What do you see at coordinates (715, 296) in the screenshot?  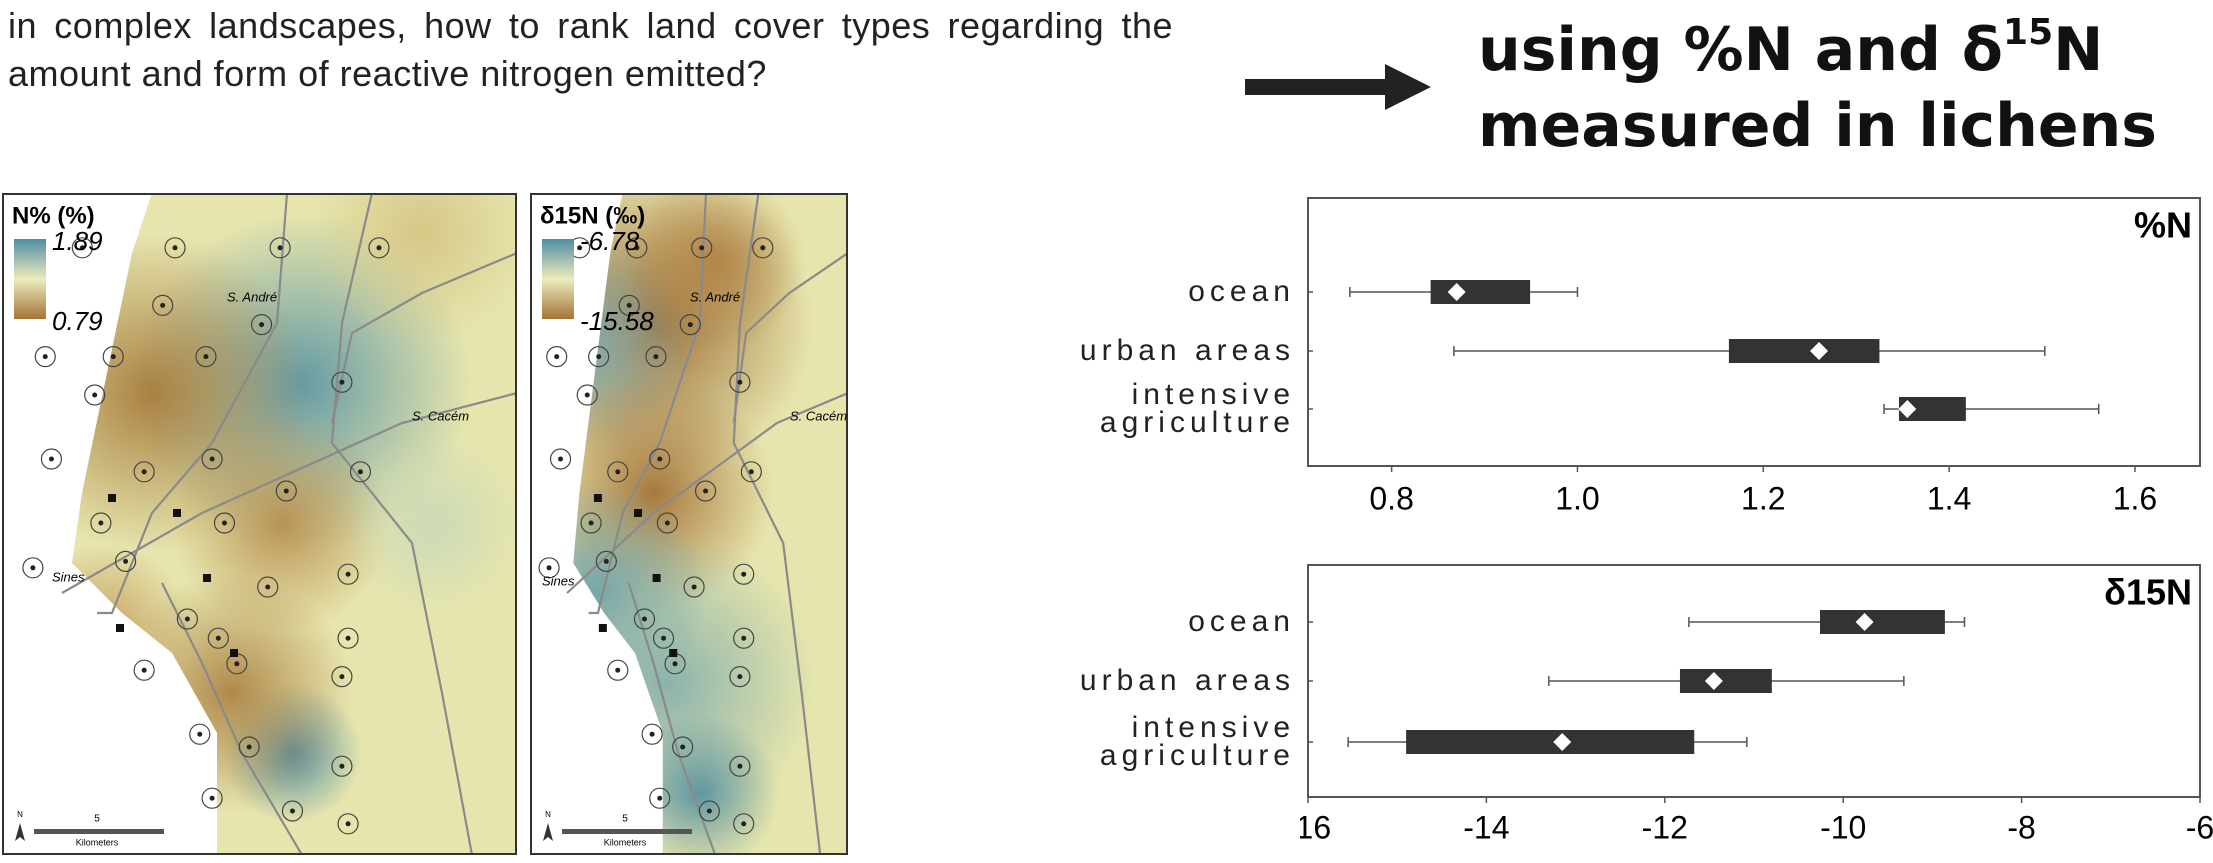 I see `place-label: S. André` at bounding box center [715, 296].